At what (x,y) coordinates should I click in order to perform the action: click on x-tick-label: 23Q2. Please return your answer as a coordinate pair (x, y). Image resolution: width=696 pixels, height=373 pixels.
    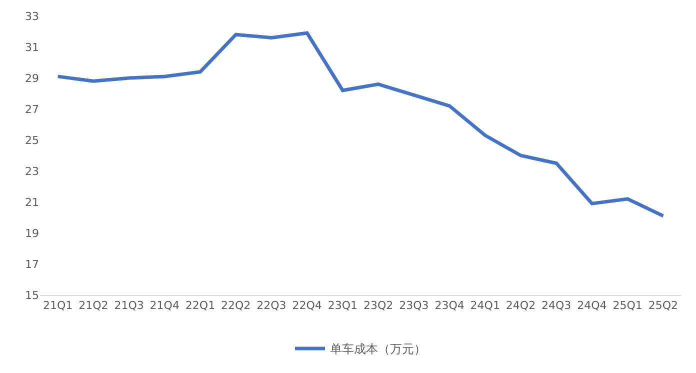
    Looking at the image, I should click on (378, 305).